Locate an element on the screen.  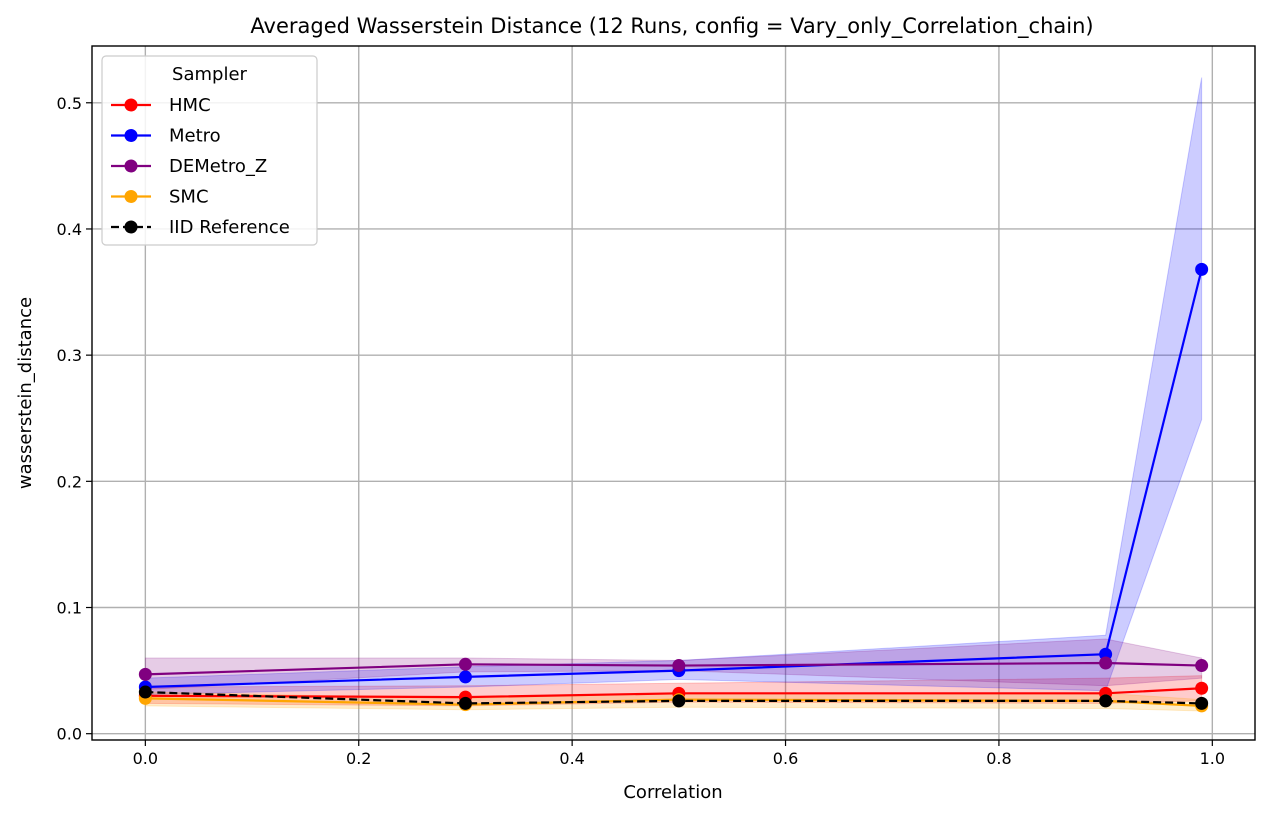
legend-iid-reference-label: IID Reference is located at coordinates (229, 227).